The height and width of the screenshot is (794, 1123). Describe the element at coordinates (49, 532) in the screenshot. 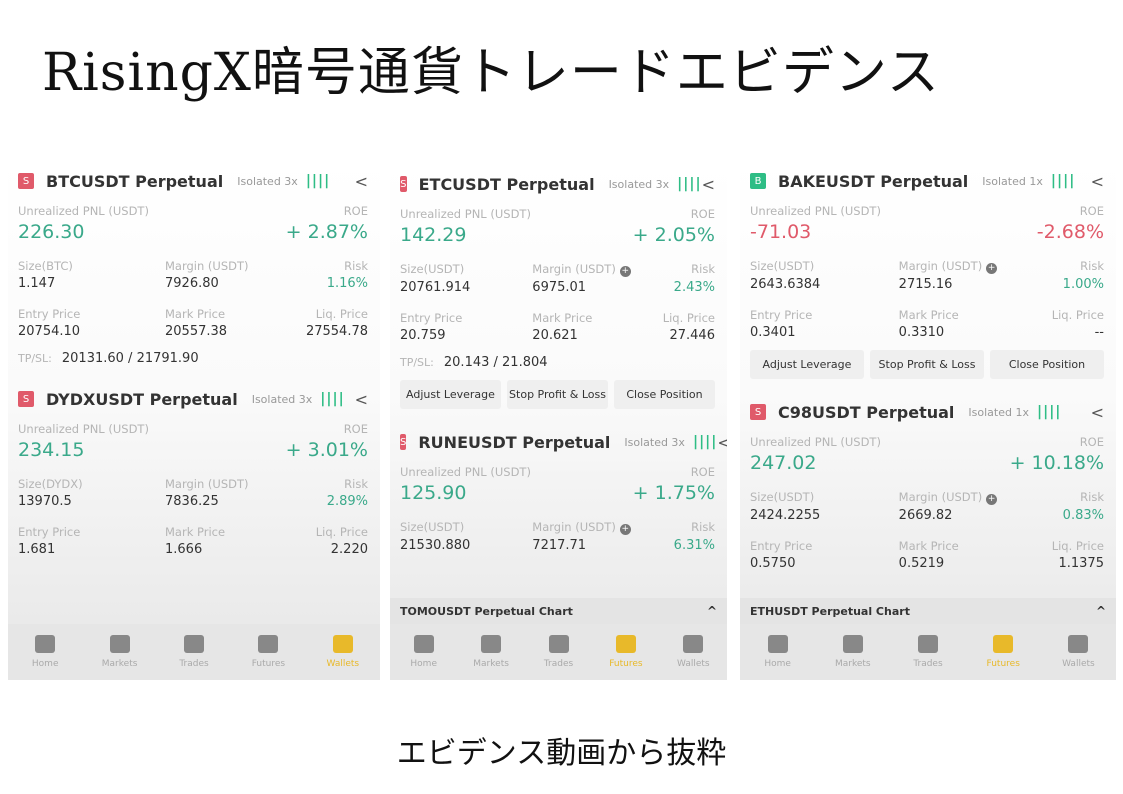

I see `entry-label: Entry Price` at that location.